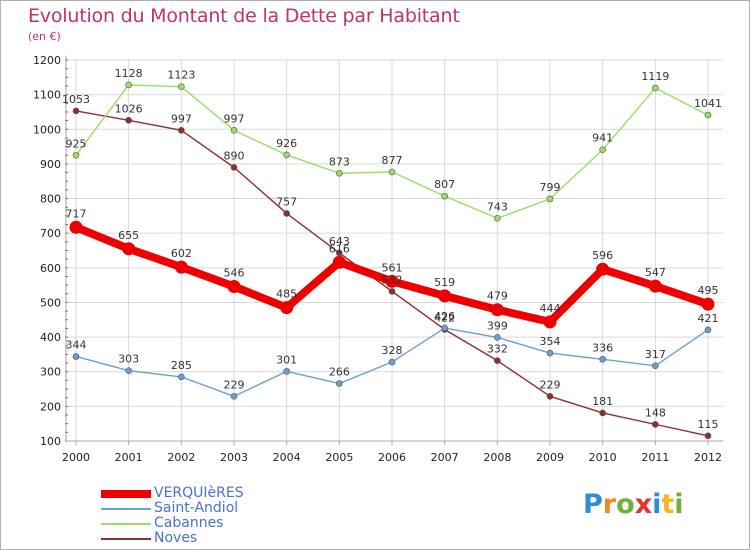  Describe the element at coordinates (50, 164) in the screenshot. I see `y-tick-label: 900` at that location.